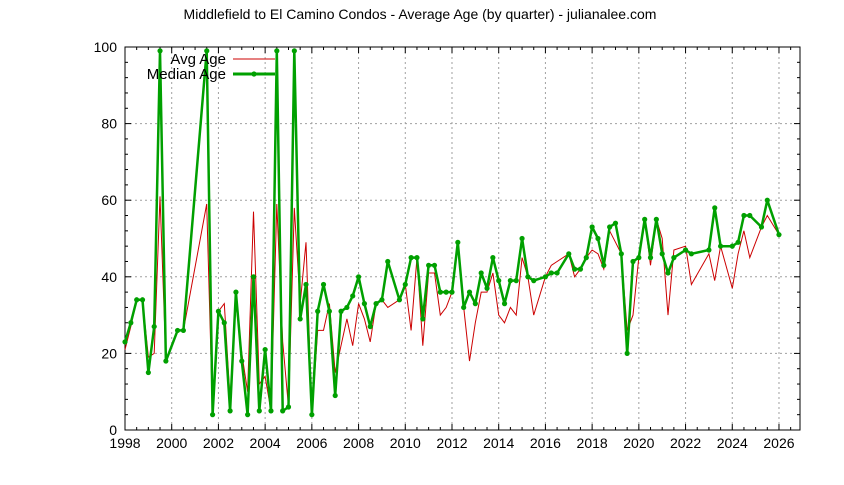 The width and height of the screenshot is (844, 485). I want to click on x-tick-label: 2010, so click(405, 443).